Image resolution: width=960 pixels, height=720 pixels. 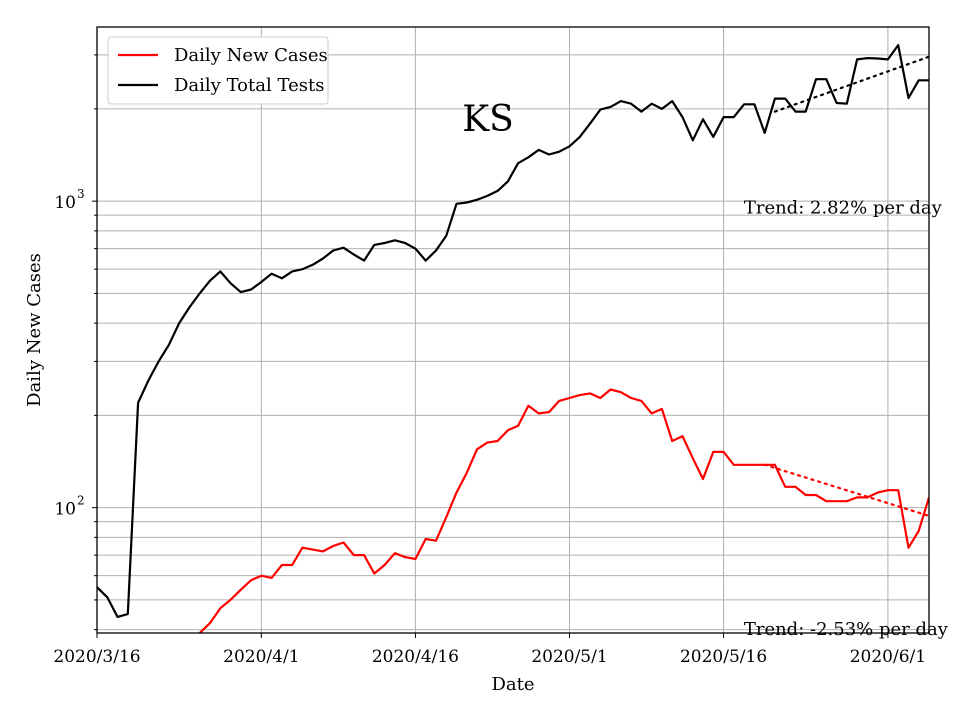 What do you see at coordinates (846, 629) in the screenshot?
I see `trend-annotation: Trend: -2.53% per day` at bounding box center [846, 629].